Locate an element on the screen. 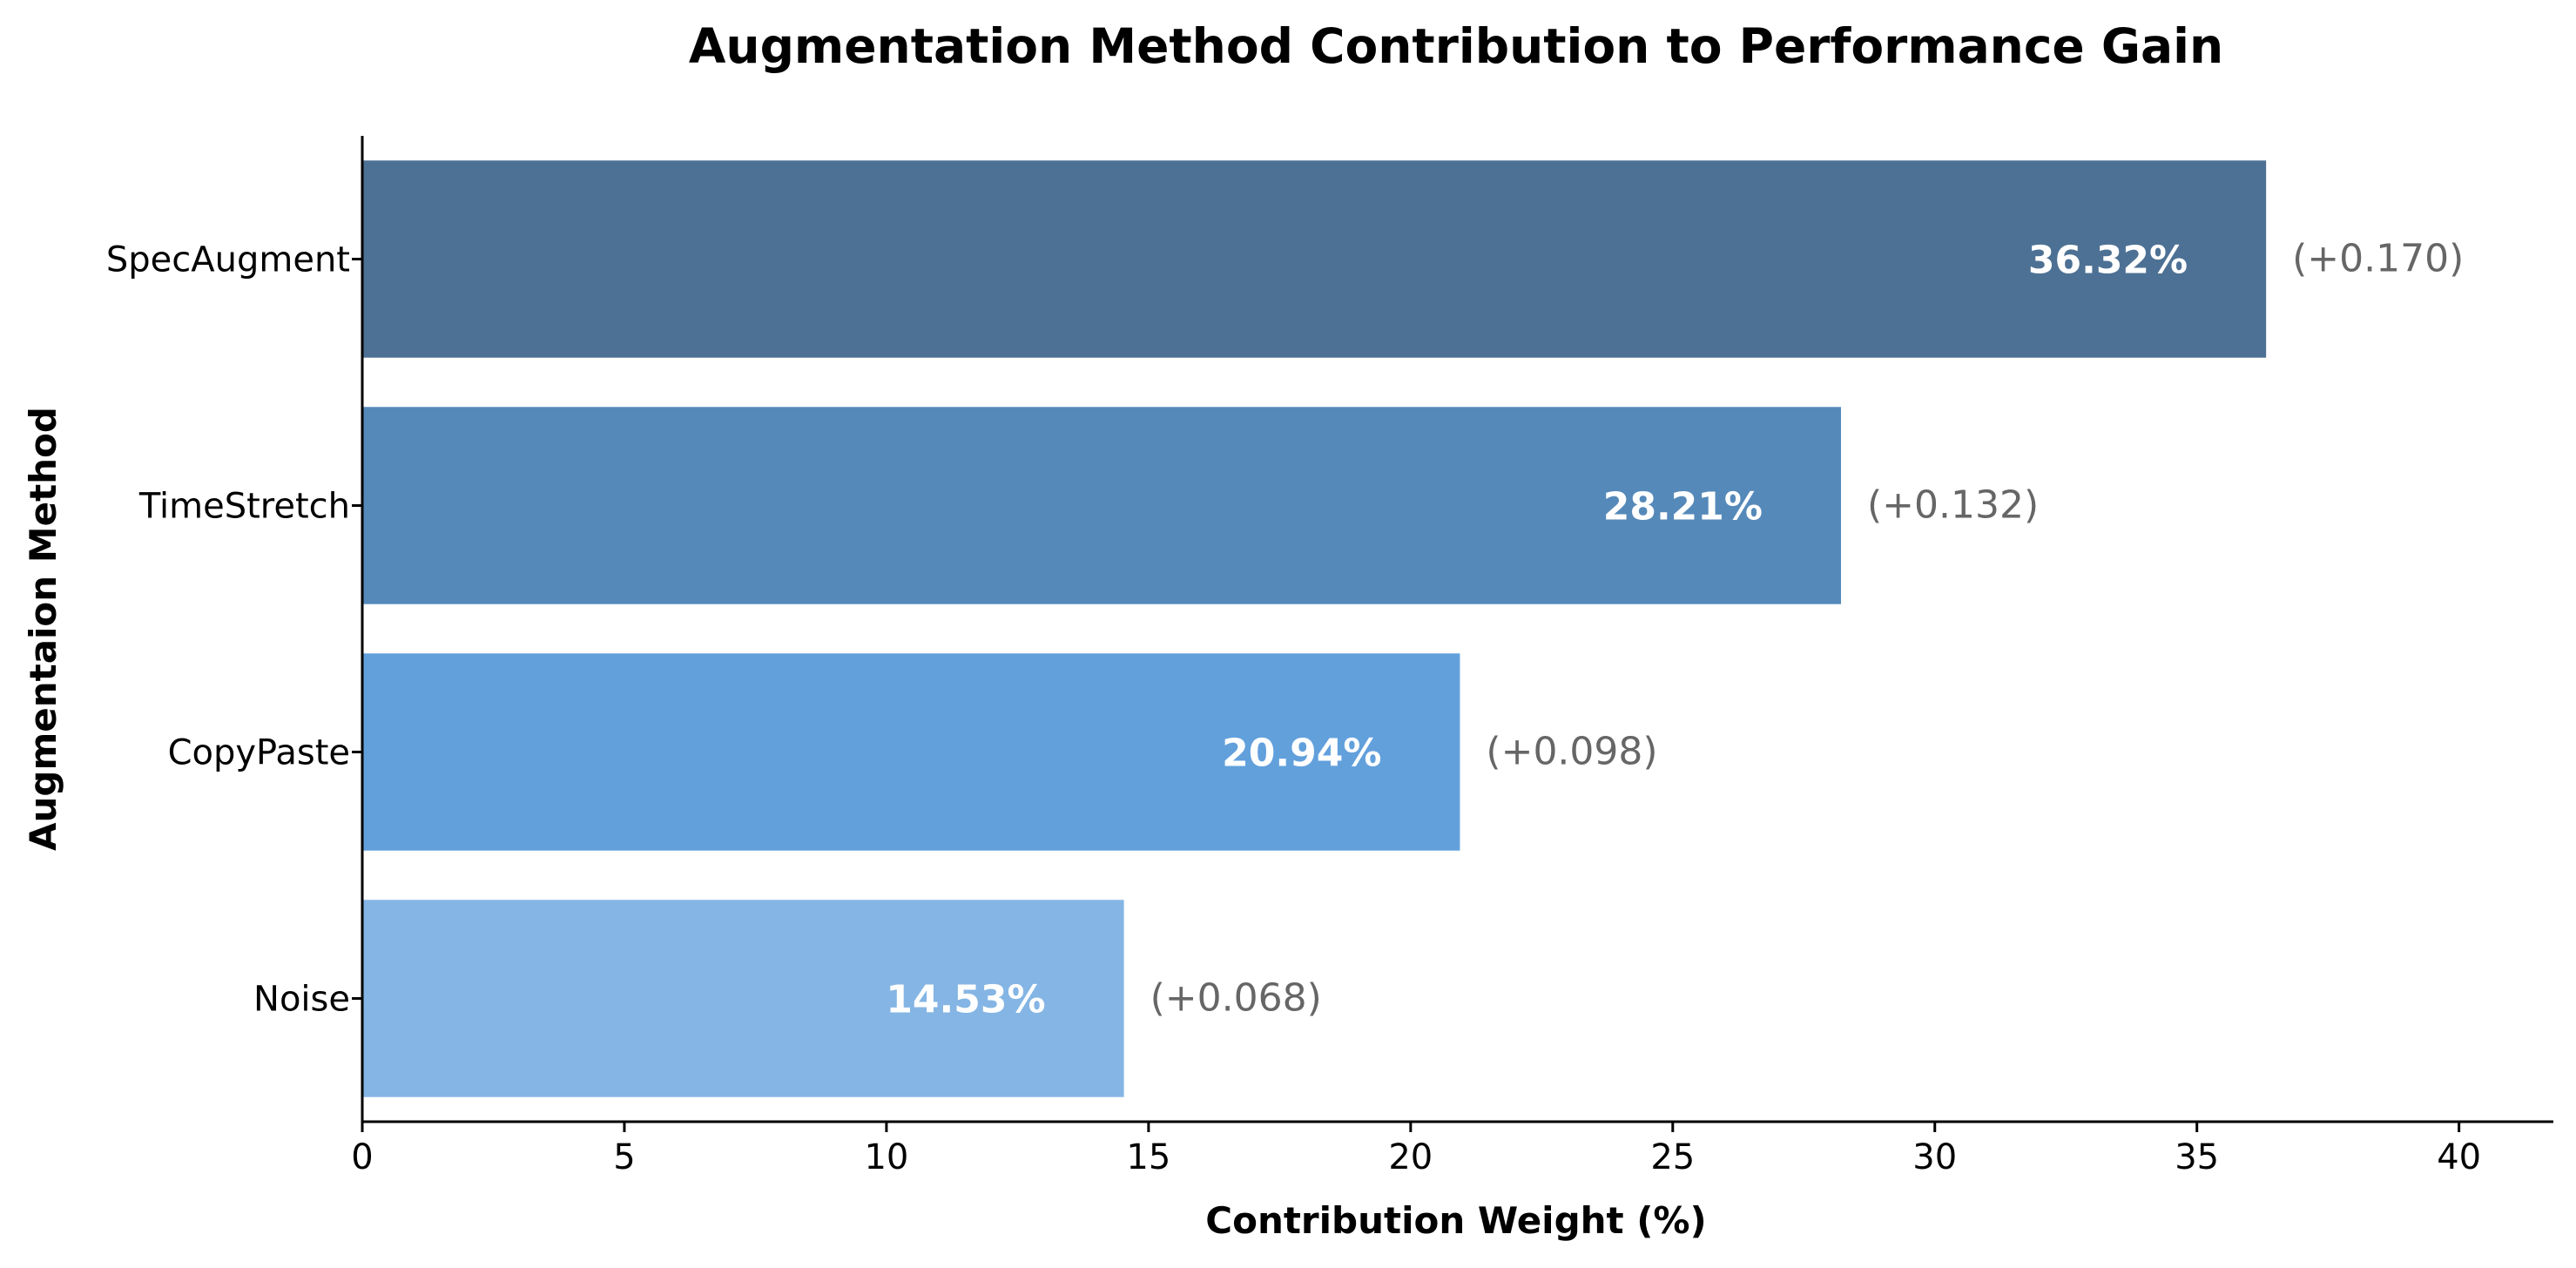 The image size is (2576, 1268). bar-copypaste is located at coordinates (911, 752).